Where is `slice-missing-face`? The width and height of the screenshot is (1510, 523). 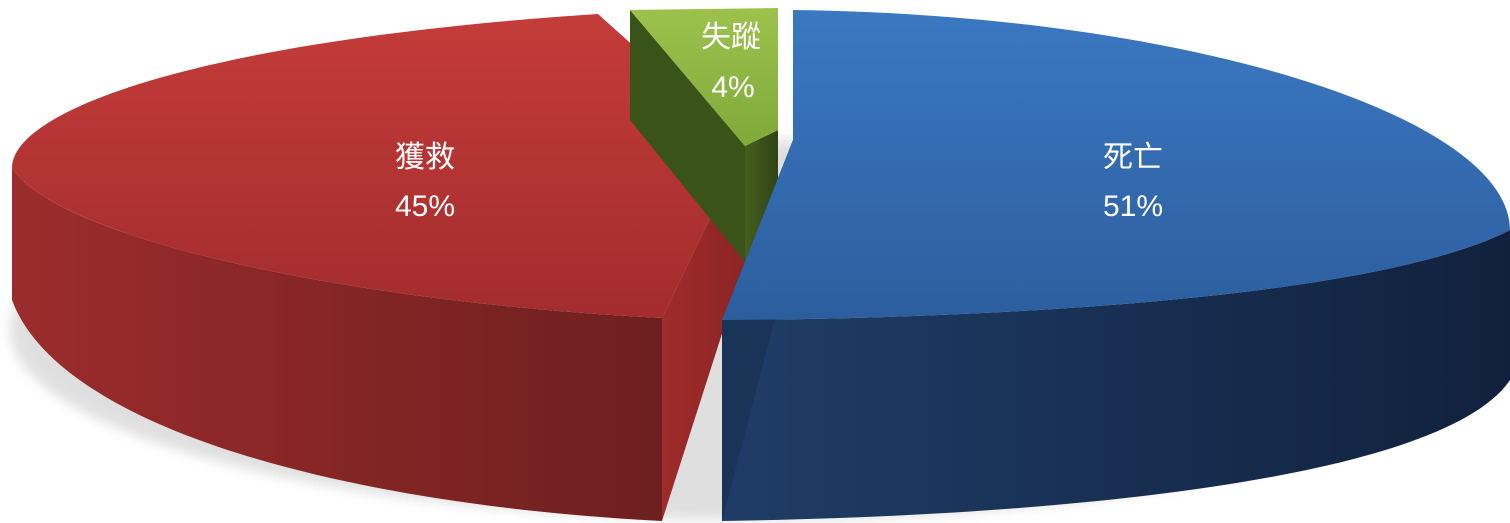 slice-missing-face is located at coordinates (687, 136).